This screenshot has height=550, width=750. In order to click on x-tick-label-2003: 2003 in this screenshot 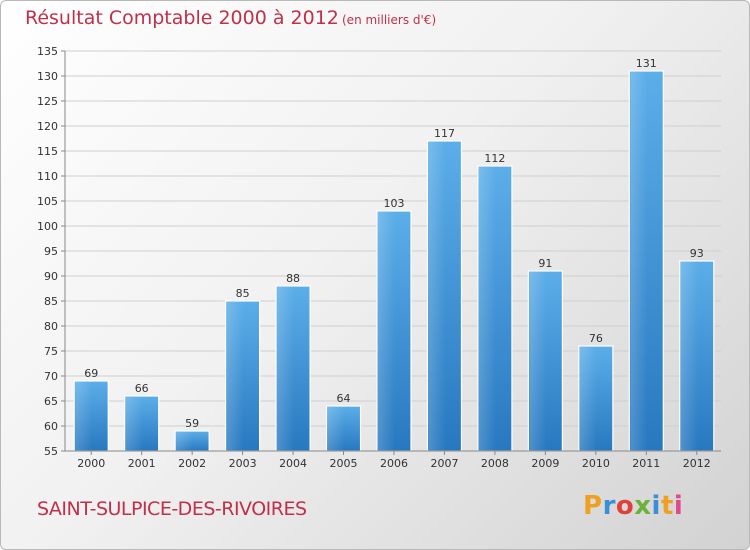, I will do `click(243, 463)`.